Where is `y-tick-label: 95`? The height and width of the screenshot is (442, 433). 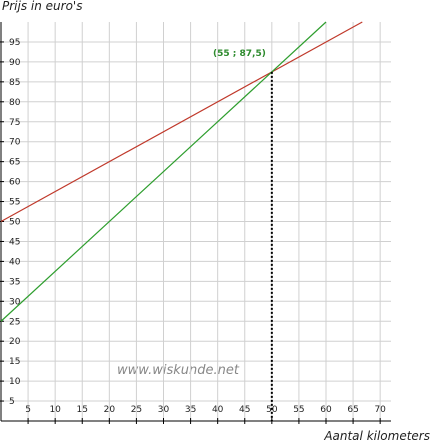
y-tick-label: 95 is located at coordinates (14, 43).